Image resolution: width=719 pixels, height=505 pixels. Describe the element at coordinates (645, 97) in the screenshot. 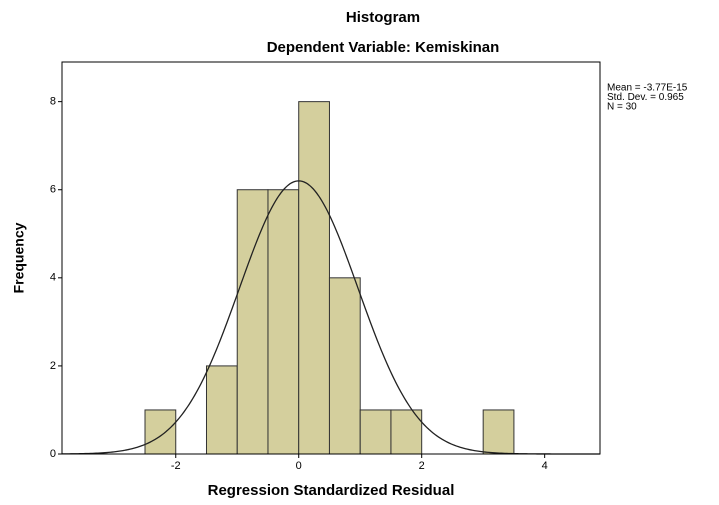

I see `stat-label: Std. Dev. = 0.965` at that location.